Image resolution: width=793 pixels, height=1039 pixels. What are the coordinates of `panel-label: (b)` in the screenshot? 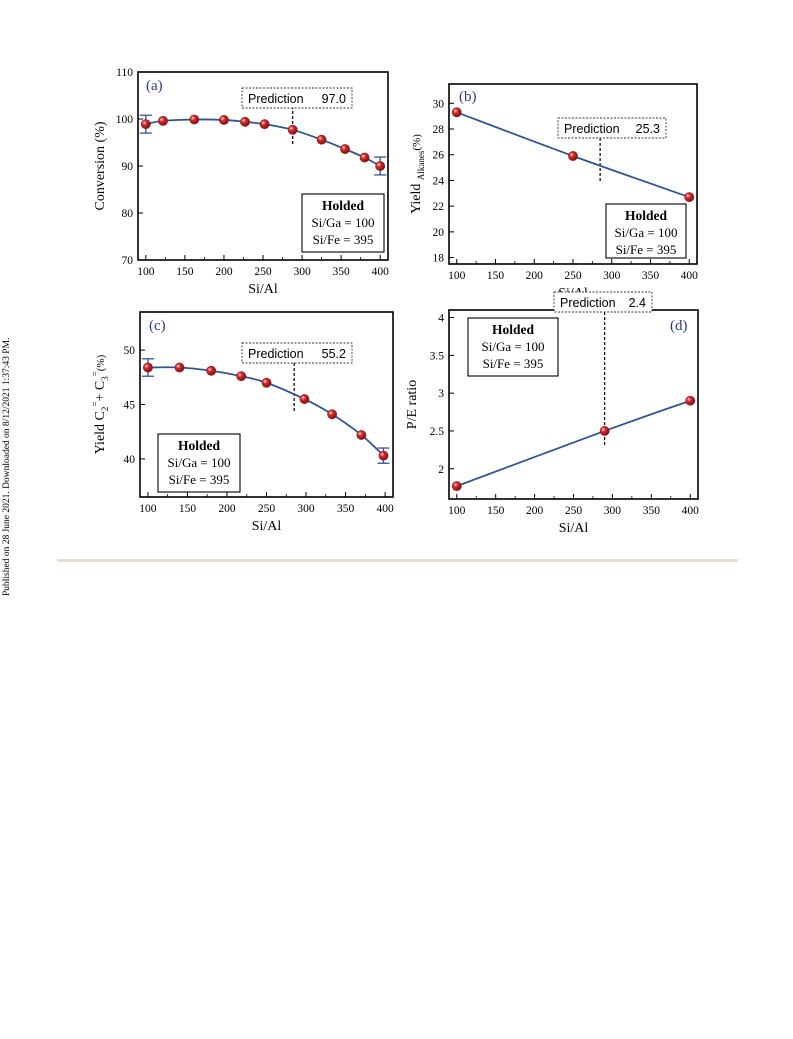 It's located at (468, 97).